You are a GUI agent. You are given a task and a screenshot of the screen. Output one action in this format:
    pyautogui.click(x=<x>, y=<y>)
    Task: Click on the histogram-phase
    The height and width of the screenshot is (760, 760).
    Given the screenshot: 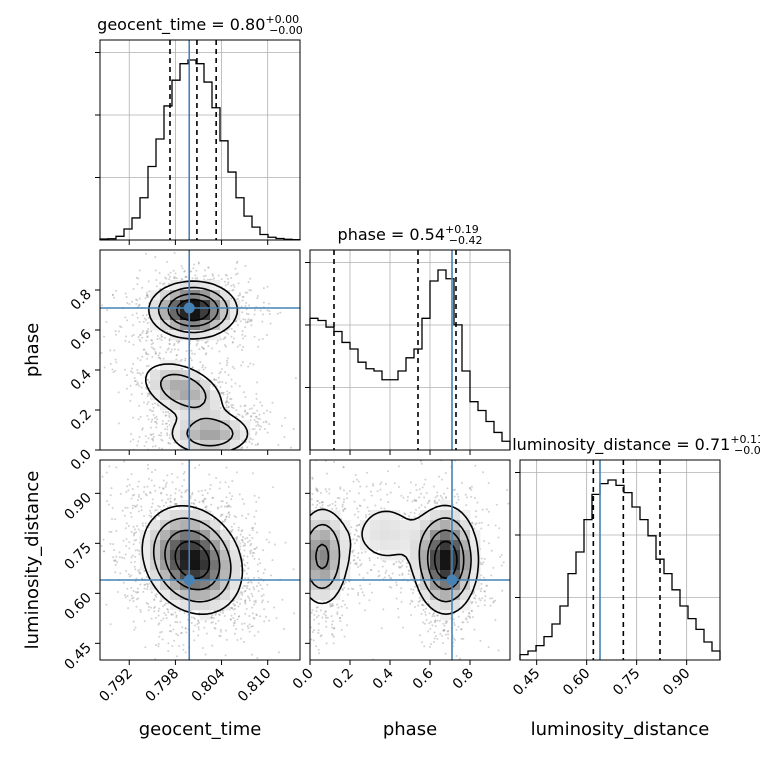 What is the action you would take?
    pyautogui.click(x=410, y=359)
    